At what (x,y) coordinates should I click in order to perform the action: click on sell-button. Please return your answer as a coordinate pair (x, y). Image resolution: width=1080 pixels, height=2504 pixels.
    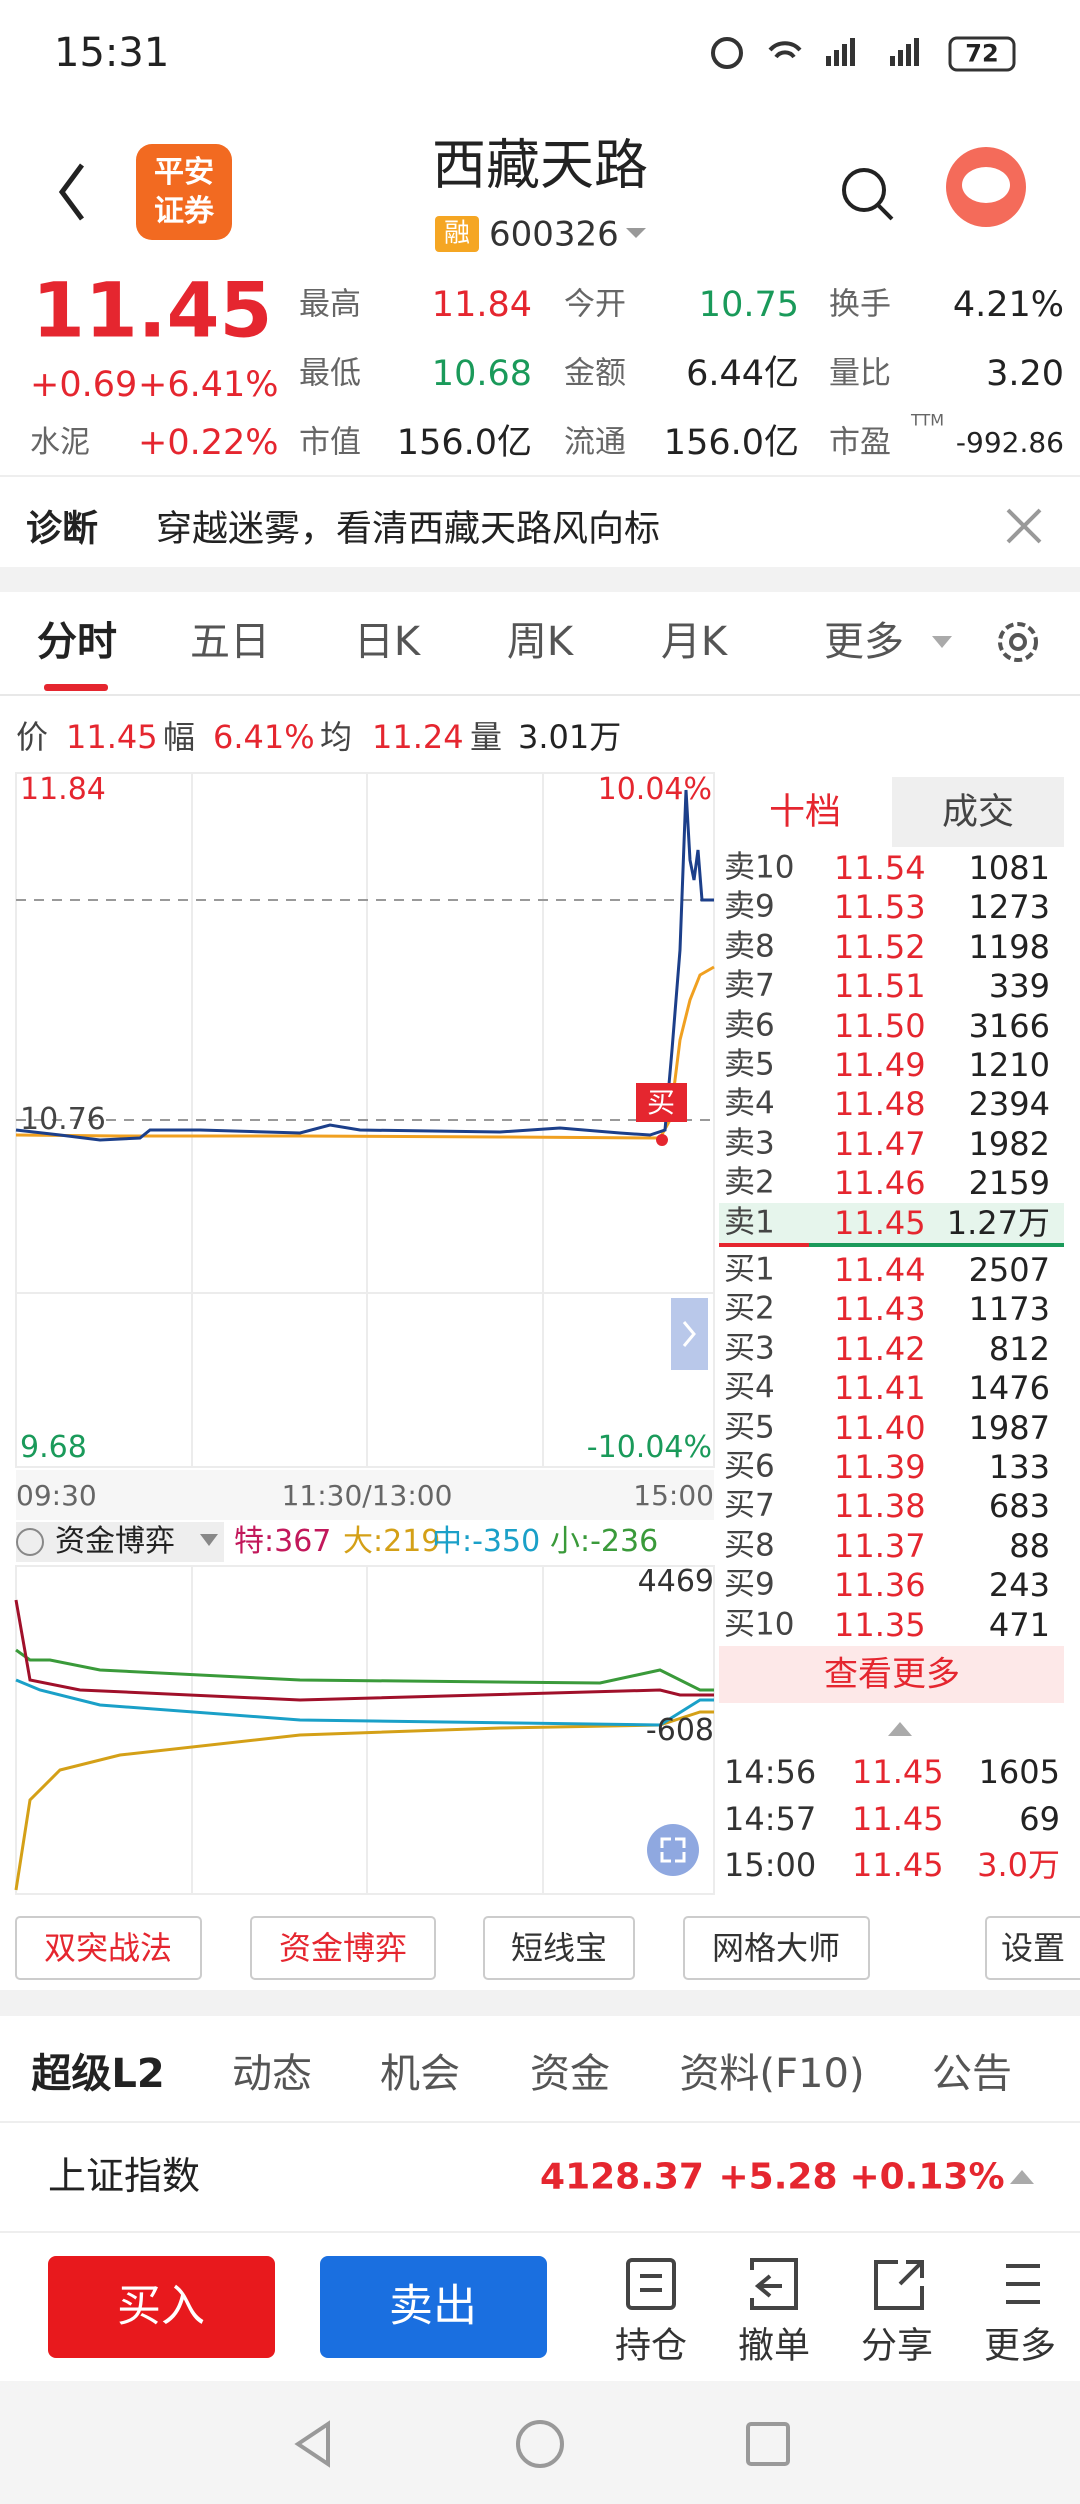
    Looking at the image, I should click on (433, 2307).